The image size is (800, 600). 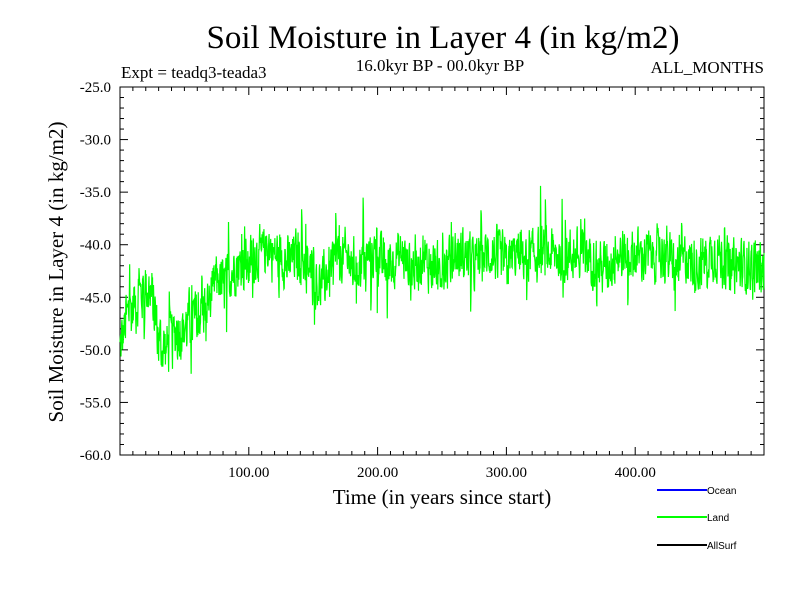 What do you see at coordinates (194, 72) in the screenshot?
I see `experiment-label: Expt = teadq3-teada3` at bounding box center [194, 72].